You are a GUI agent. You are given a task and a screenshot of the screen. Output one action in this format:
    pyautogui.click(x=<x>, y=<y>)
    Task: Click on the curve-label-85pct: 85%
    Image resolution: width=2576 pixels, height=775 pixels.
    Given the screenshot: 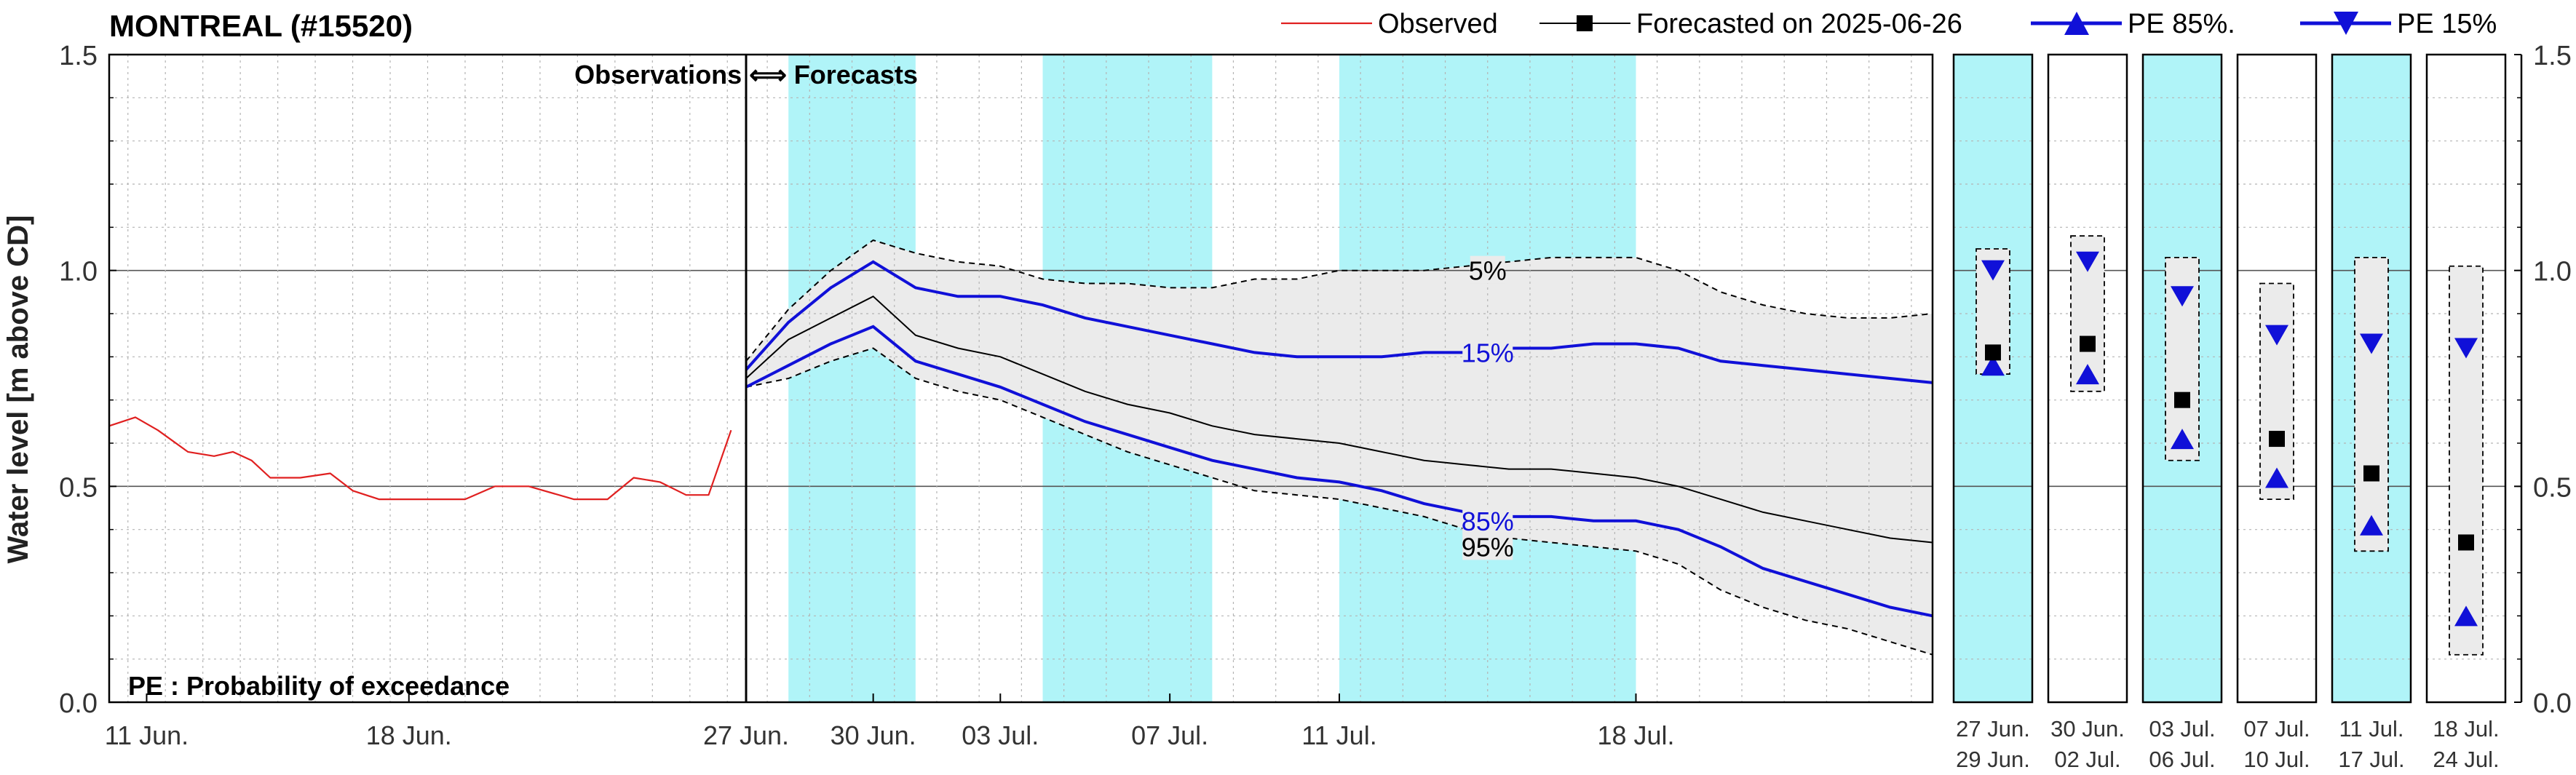 What is the action you would take?
    pyautogui.click(x=1488, y=521)
    